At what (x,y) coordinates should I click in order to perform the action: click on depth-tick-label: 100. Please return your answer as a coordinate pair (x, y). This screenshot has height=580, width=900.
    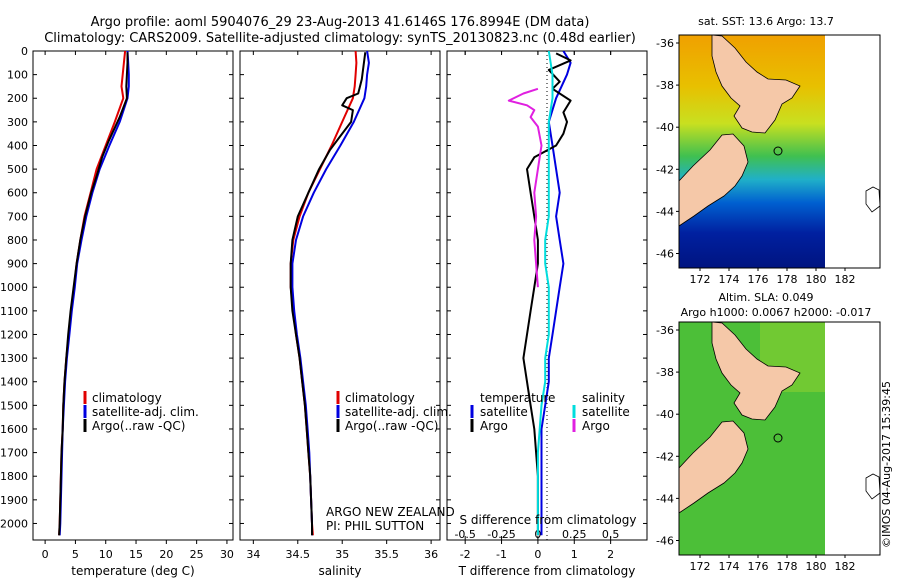
    Looking at the image, I should click on (17, 75).